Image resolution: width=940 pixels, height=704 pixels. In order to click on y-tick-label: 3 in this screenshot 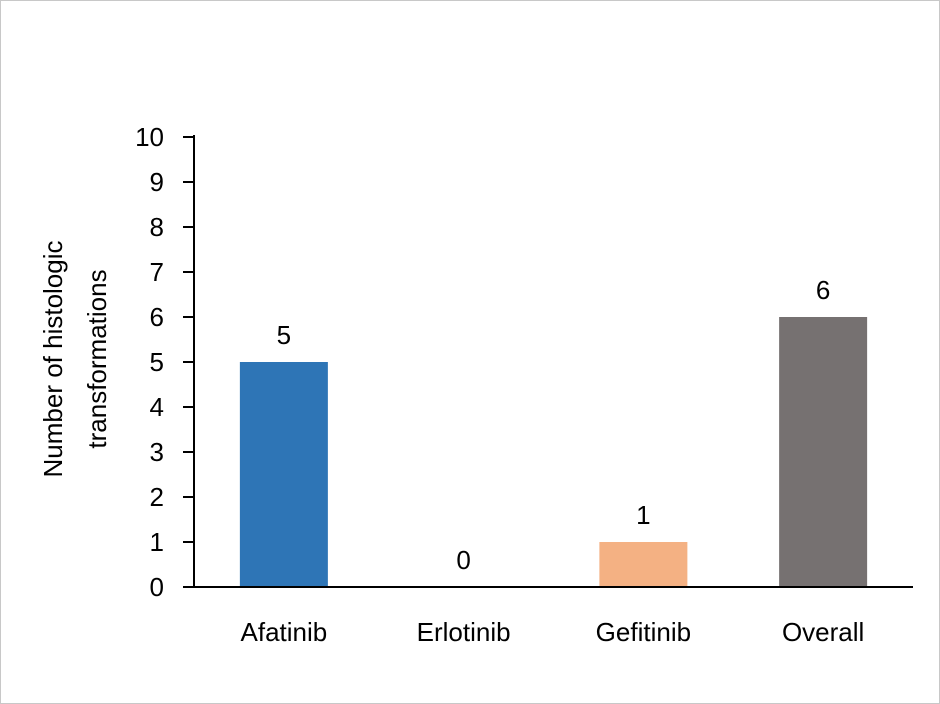, I will do `click(157, 452)`.